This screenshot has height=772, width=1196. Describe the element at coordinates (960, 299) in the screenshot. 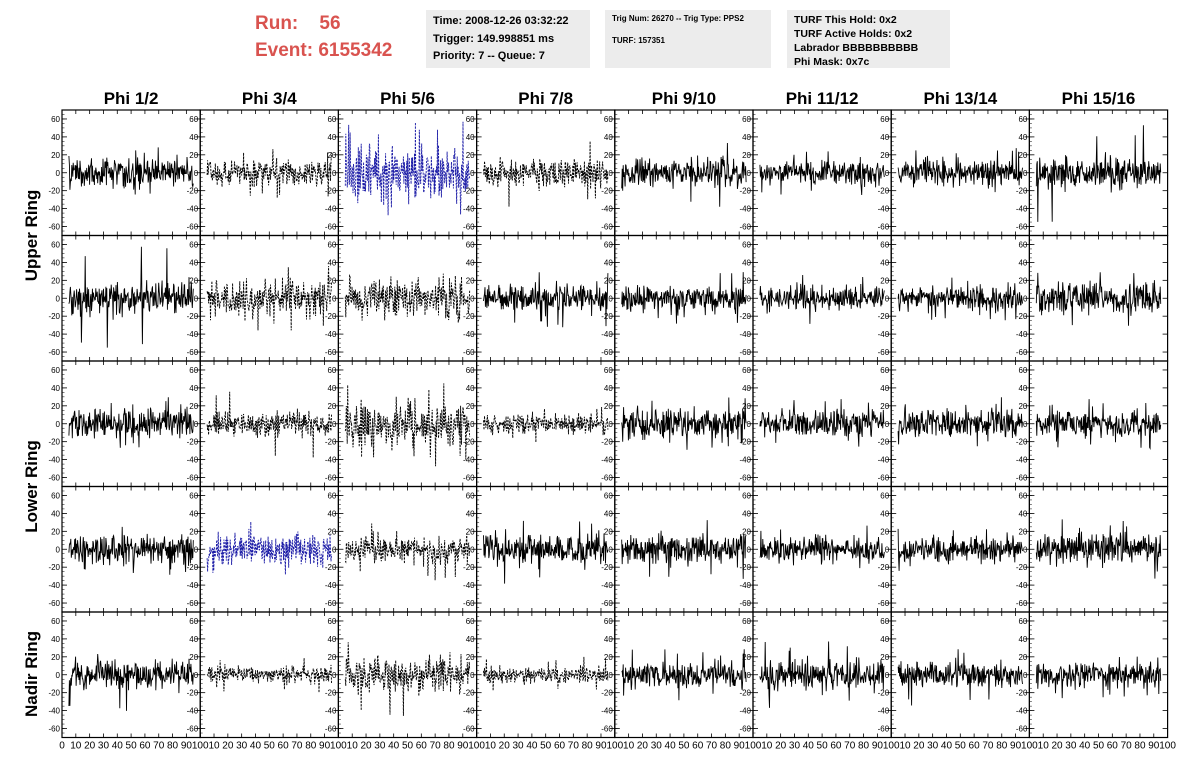

I see `waveform-trace-r2-c7` at that location.